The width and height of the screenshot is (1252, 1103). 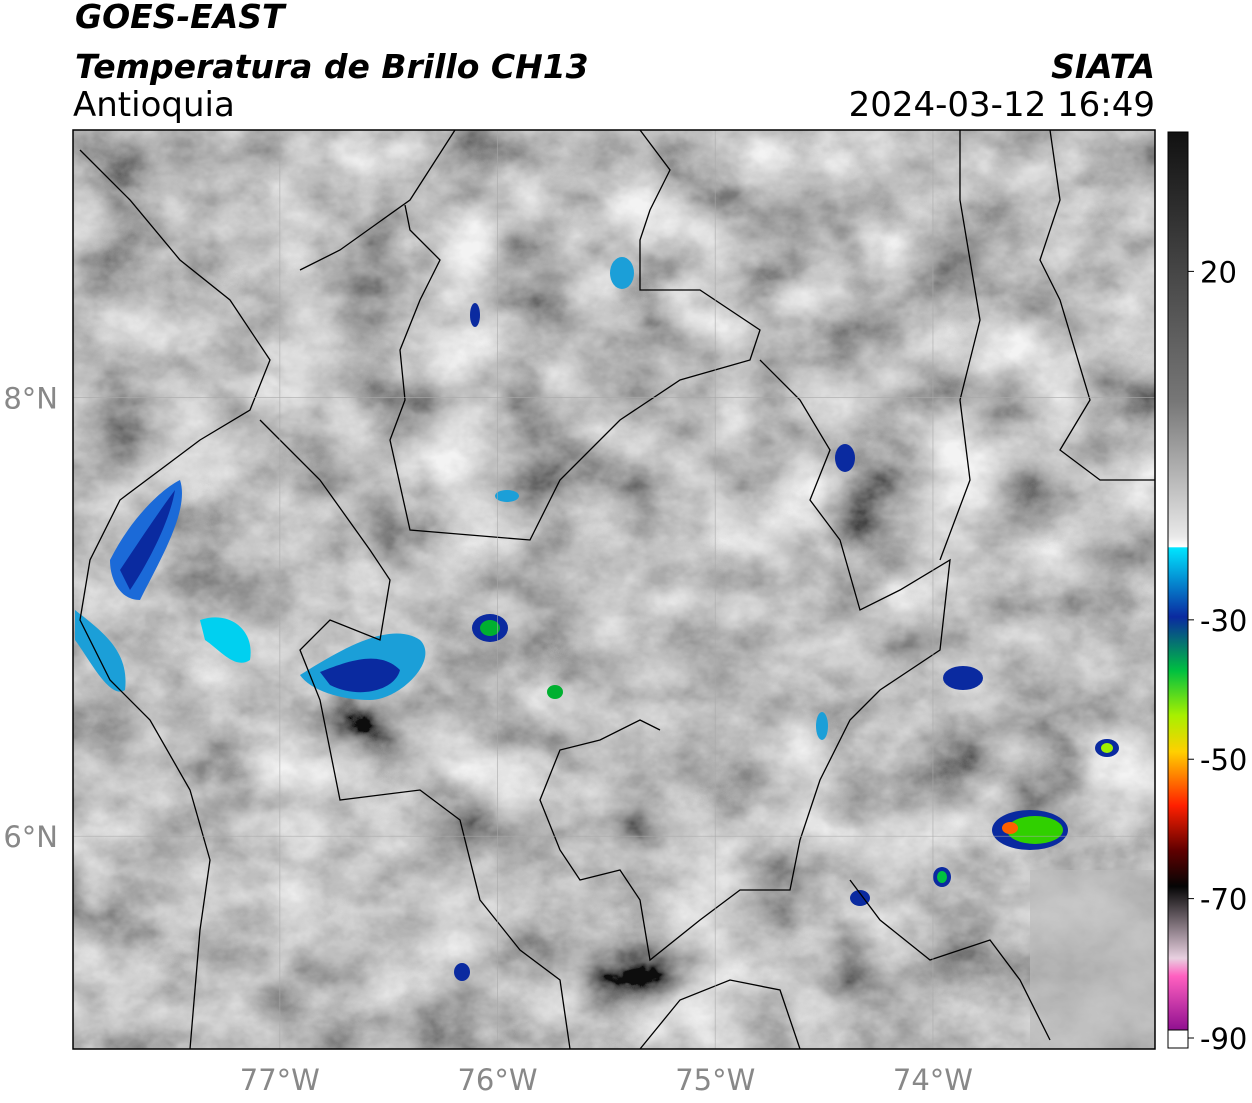 I want to click on colorbar-tick-label: -70, so click(x=1223, y=900).